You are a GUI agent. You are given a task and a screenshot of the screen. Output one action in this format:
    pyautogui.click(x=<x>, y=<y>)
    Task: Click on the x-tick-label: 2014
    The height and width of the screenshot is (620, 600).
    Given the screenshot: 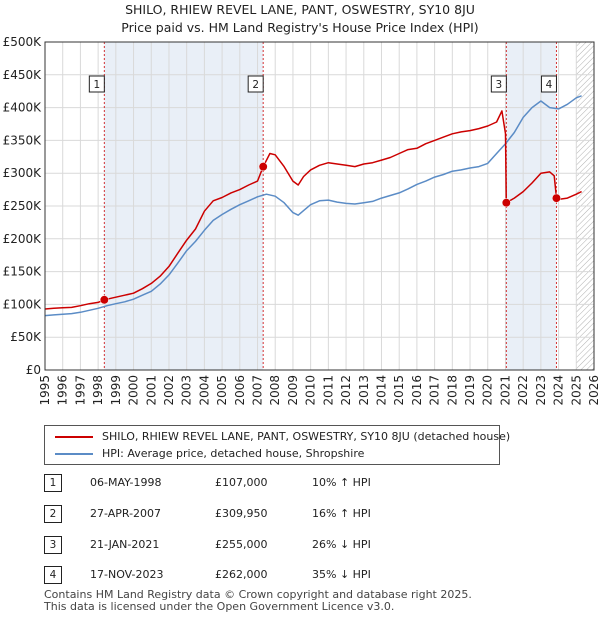 What is the action you would take?
    pyautogui.click(x=381, y=390)
    